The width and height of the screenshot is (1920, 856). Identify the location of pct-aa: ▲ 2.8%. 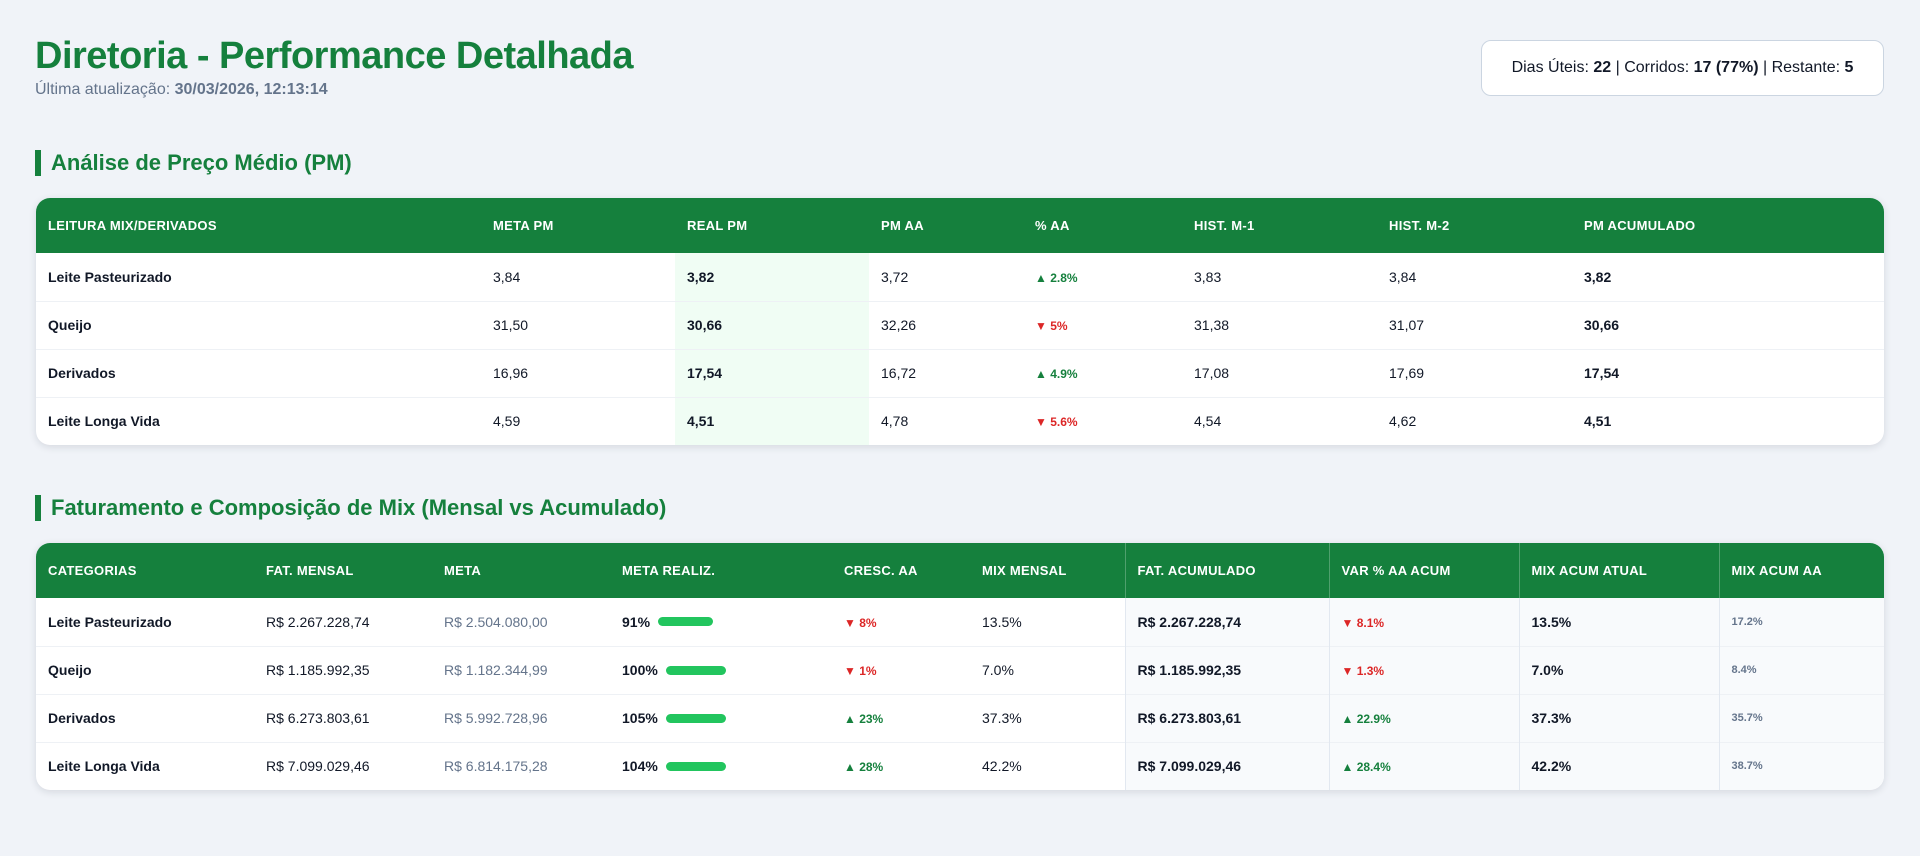
(1102, 277).